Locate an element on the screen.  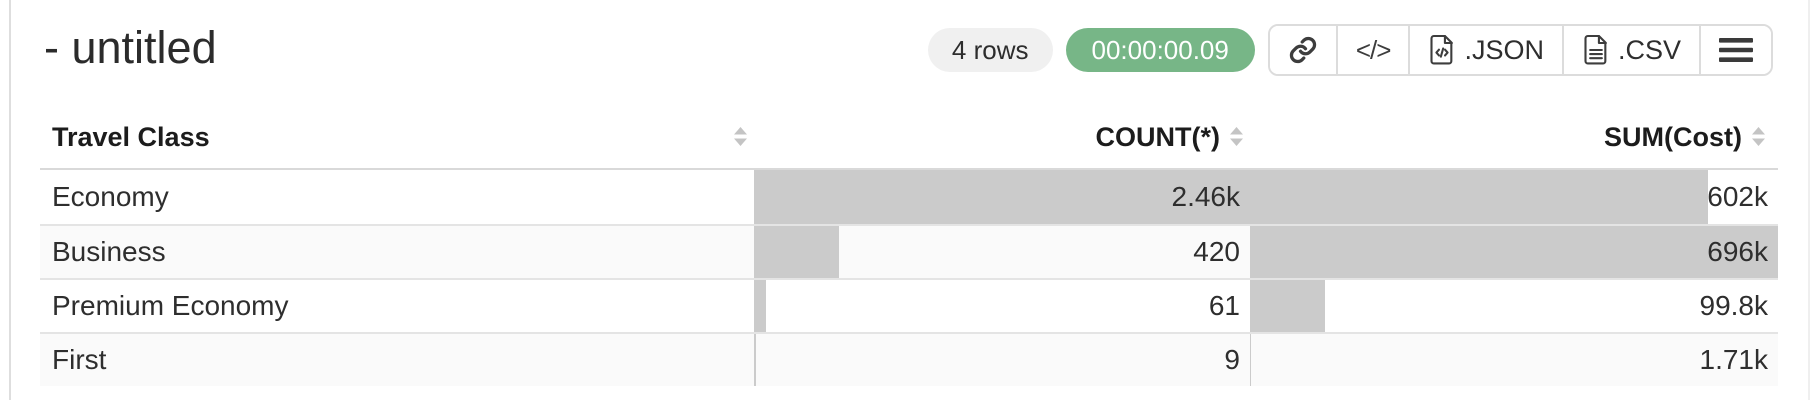
pane-divider-right is located at coordinates (1809, 200).